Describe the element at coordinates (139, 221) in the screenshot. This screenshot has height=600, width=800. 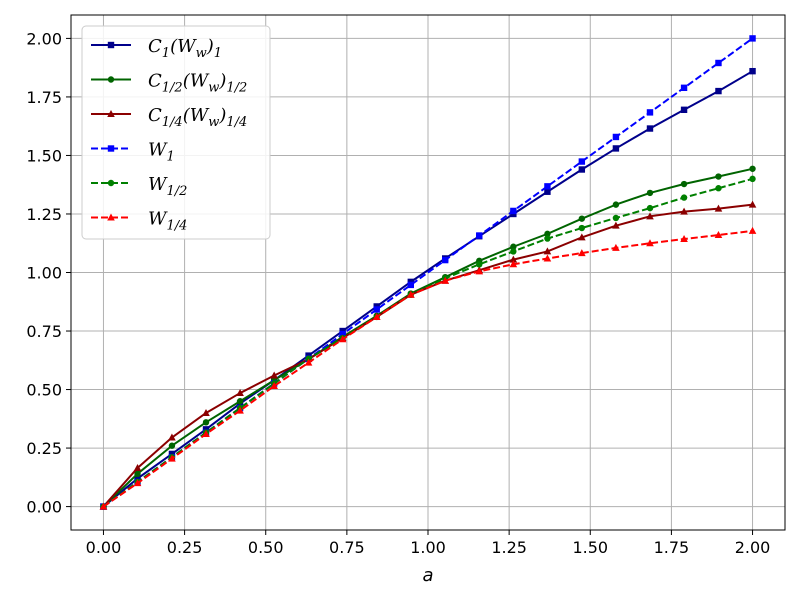
I see `legend-entry: W1/4` at that location.